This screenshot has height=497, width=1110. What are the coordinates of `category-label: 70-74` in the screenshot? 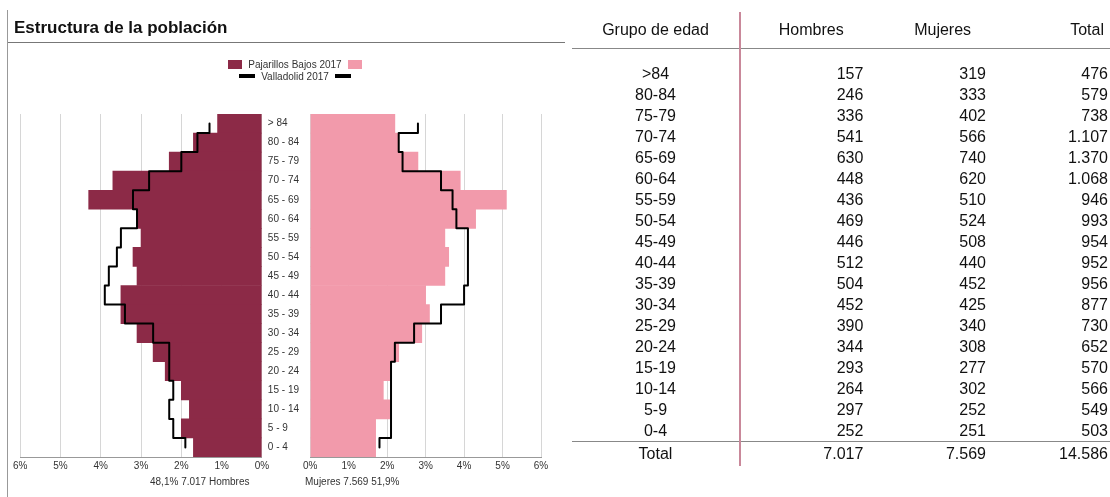 It's located at (656, 136).